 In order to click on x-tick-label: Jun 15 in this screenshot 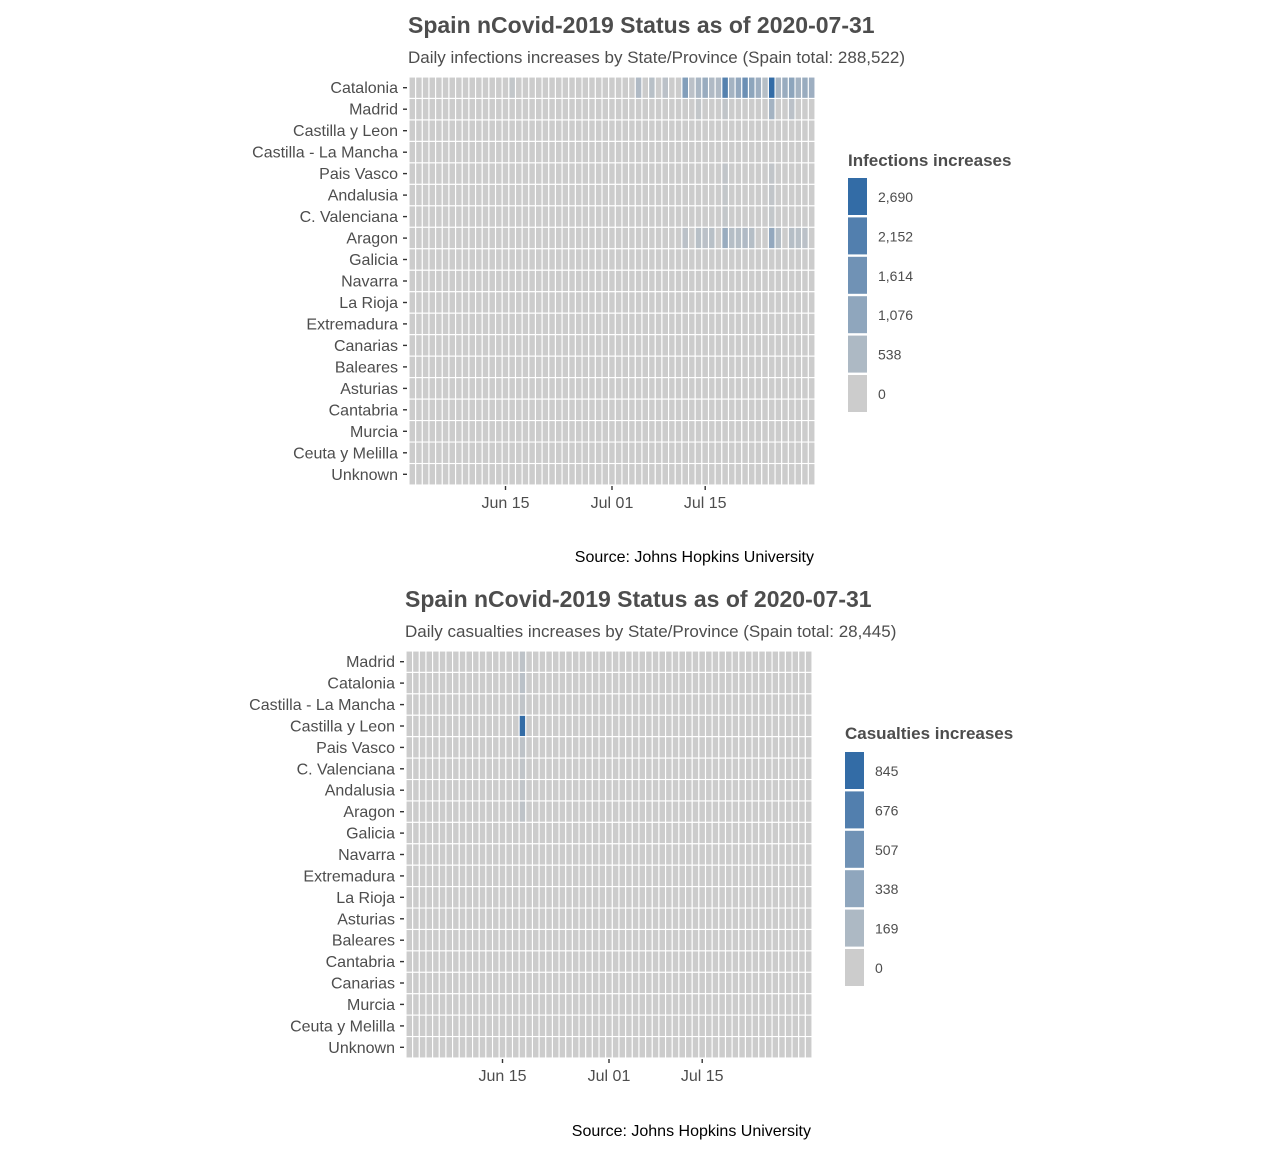, I will do `click(505, 503)`.